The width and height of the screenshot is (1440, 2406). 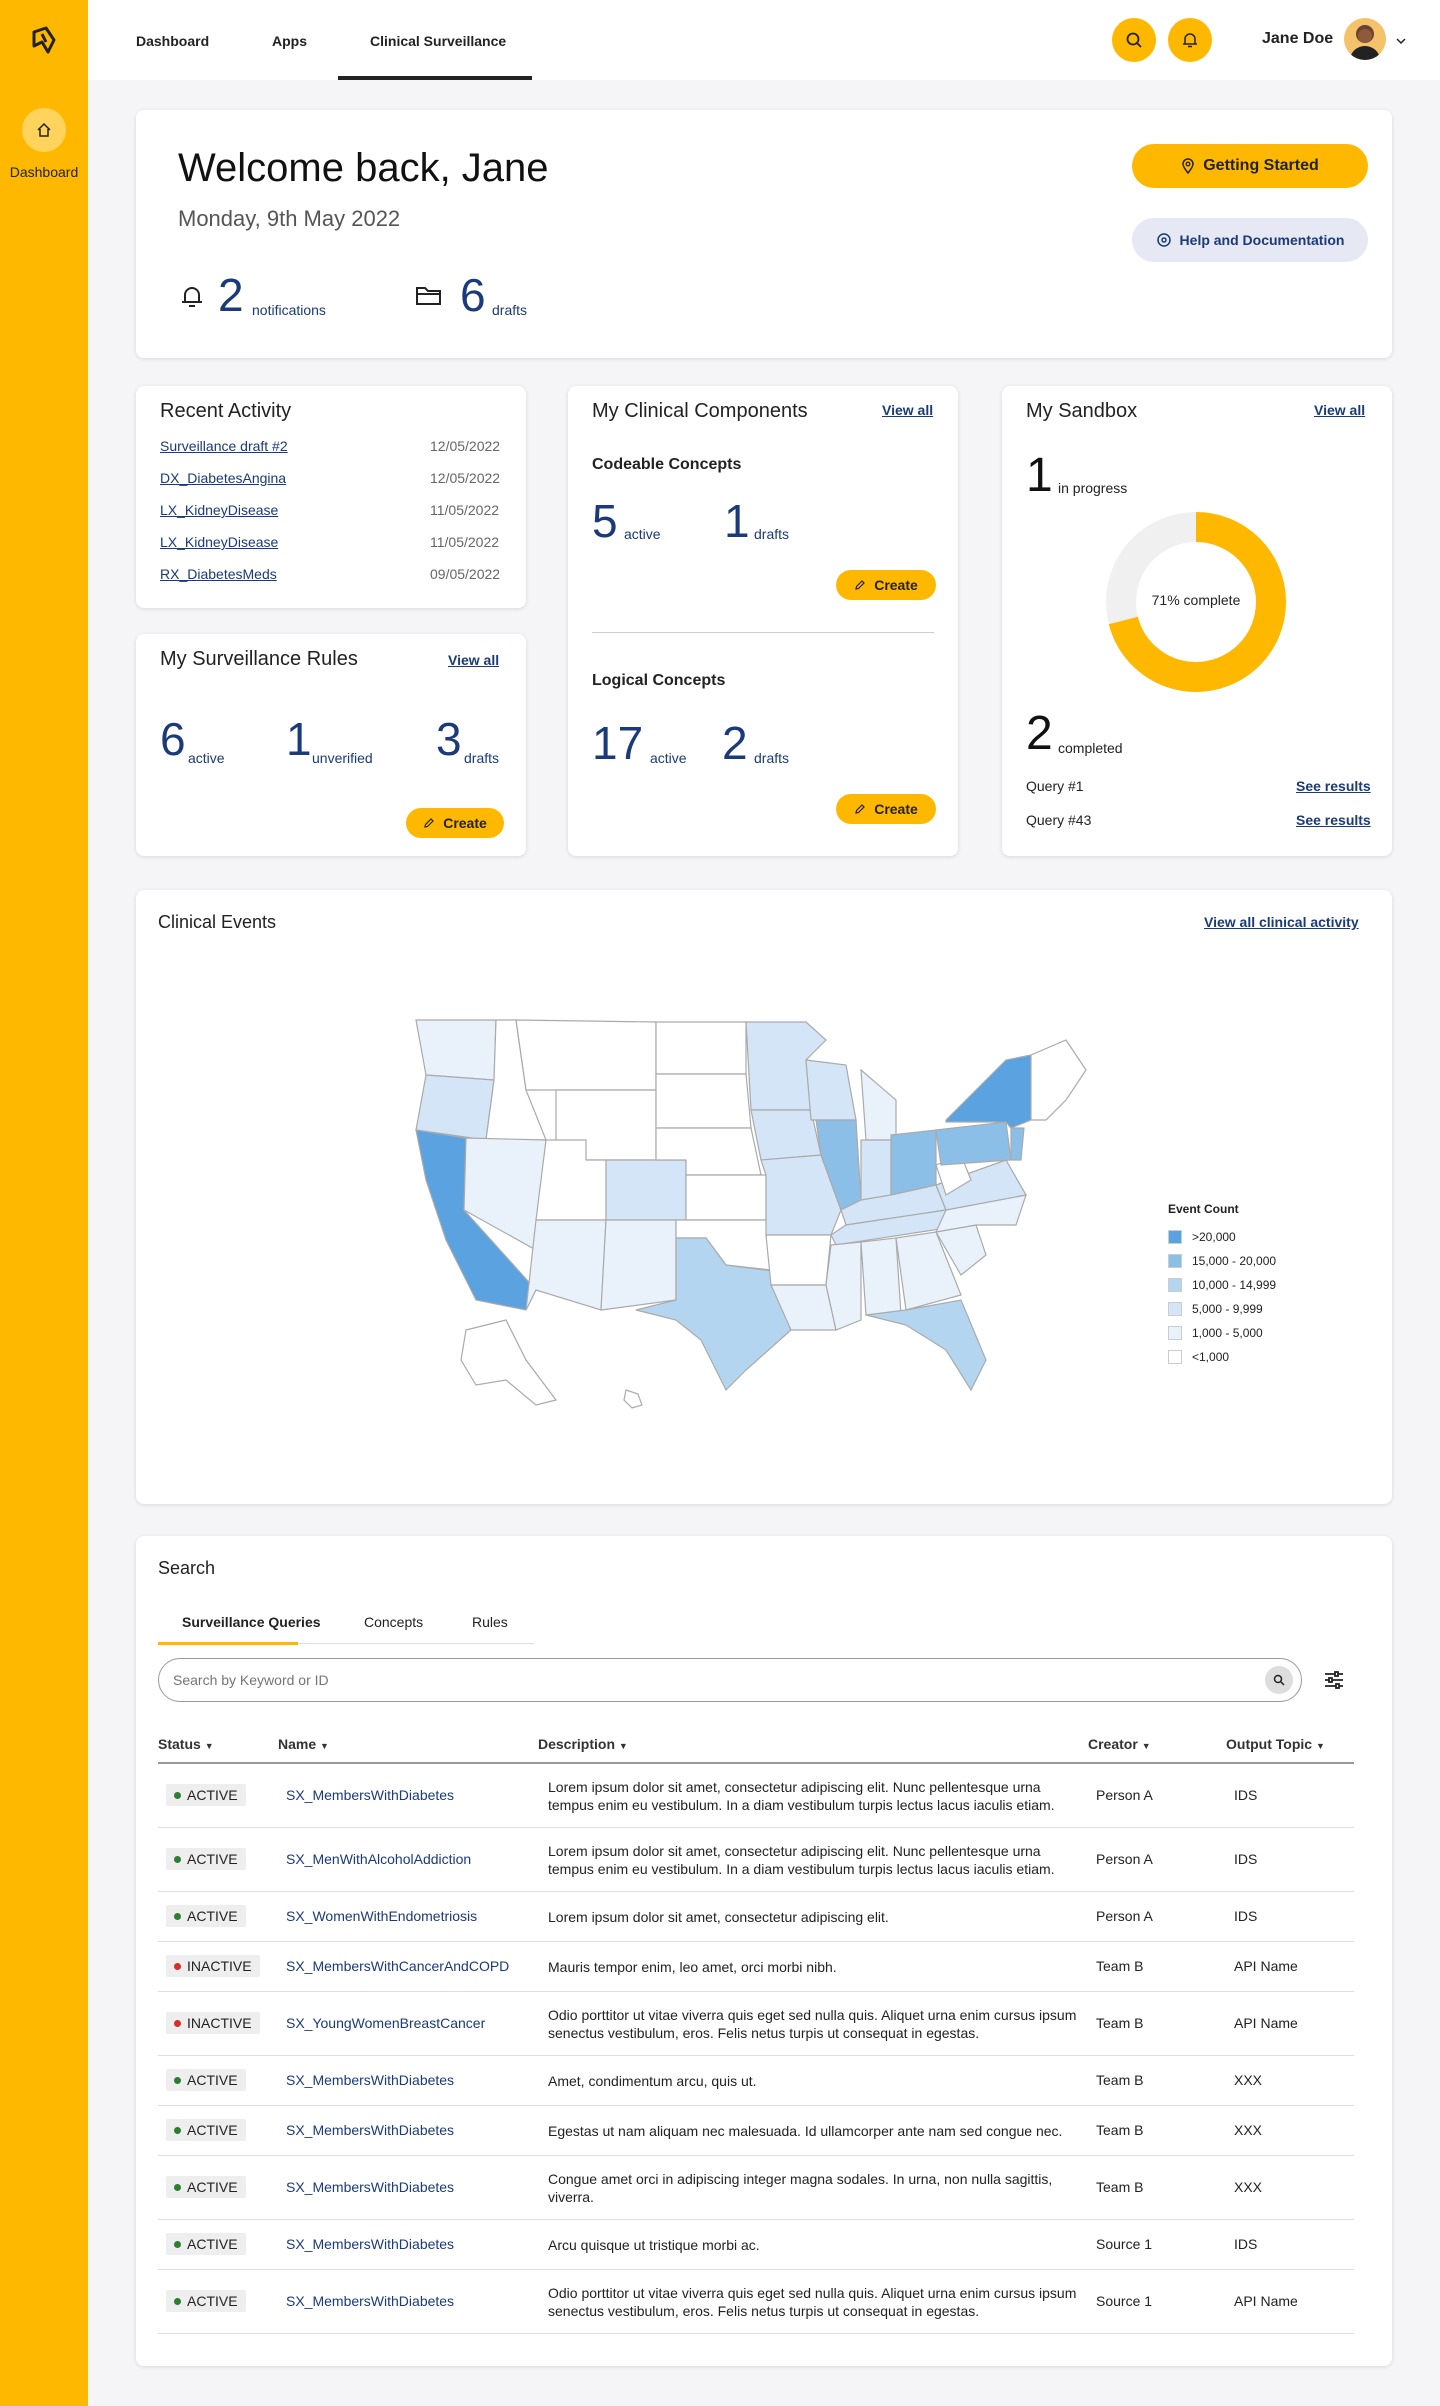 What do you see at coordinates (737, 521) in the screenshot?
I see `codeable-drafts-count: 1` at bounding box center [737, 521].